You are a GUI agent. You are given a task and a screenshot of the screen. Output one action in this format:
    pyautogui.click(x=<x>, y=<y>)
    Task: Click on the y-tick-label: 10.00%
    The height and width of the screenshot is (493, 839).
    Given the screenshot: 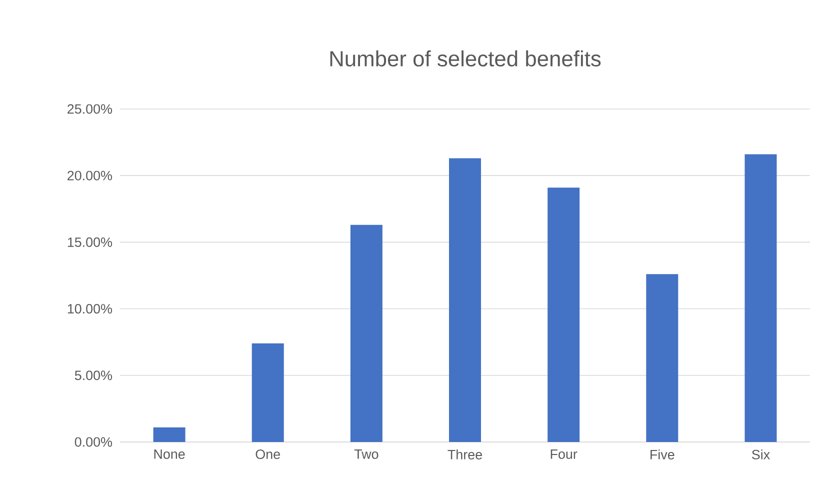 What is the action you would take?
    pyautogui.click(x=90, y=309)
    